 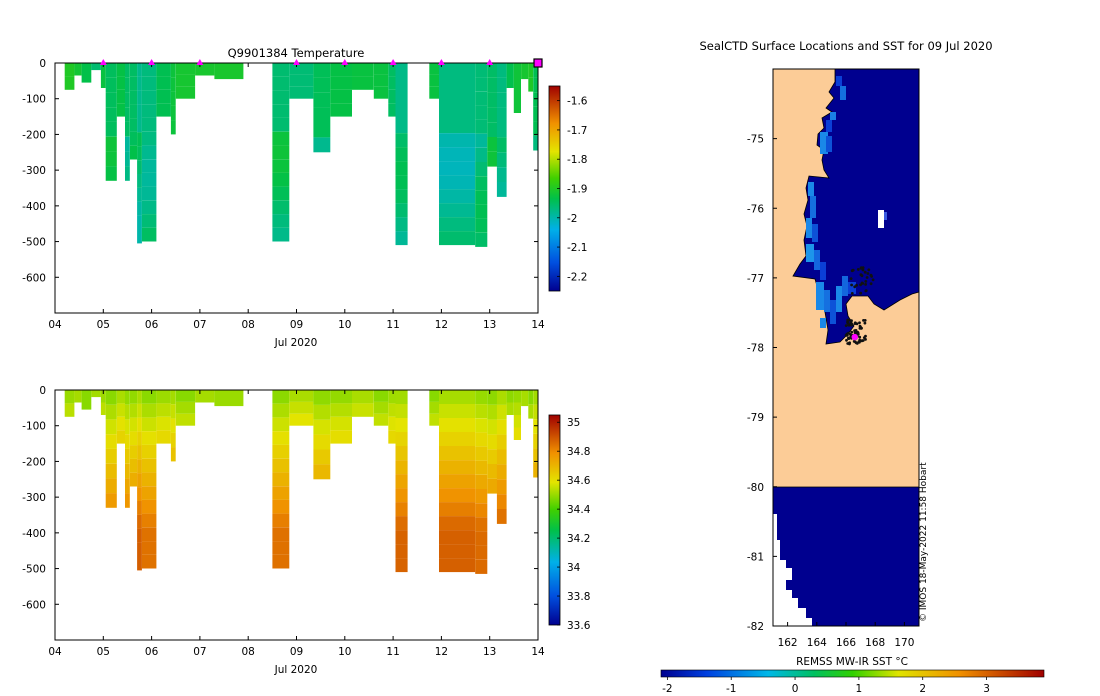 What do you see at coordinates (248, 325) in the screenshot?
I see `x-tick-label: 08` at bounding box center [248, 325].